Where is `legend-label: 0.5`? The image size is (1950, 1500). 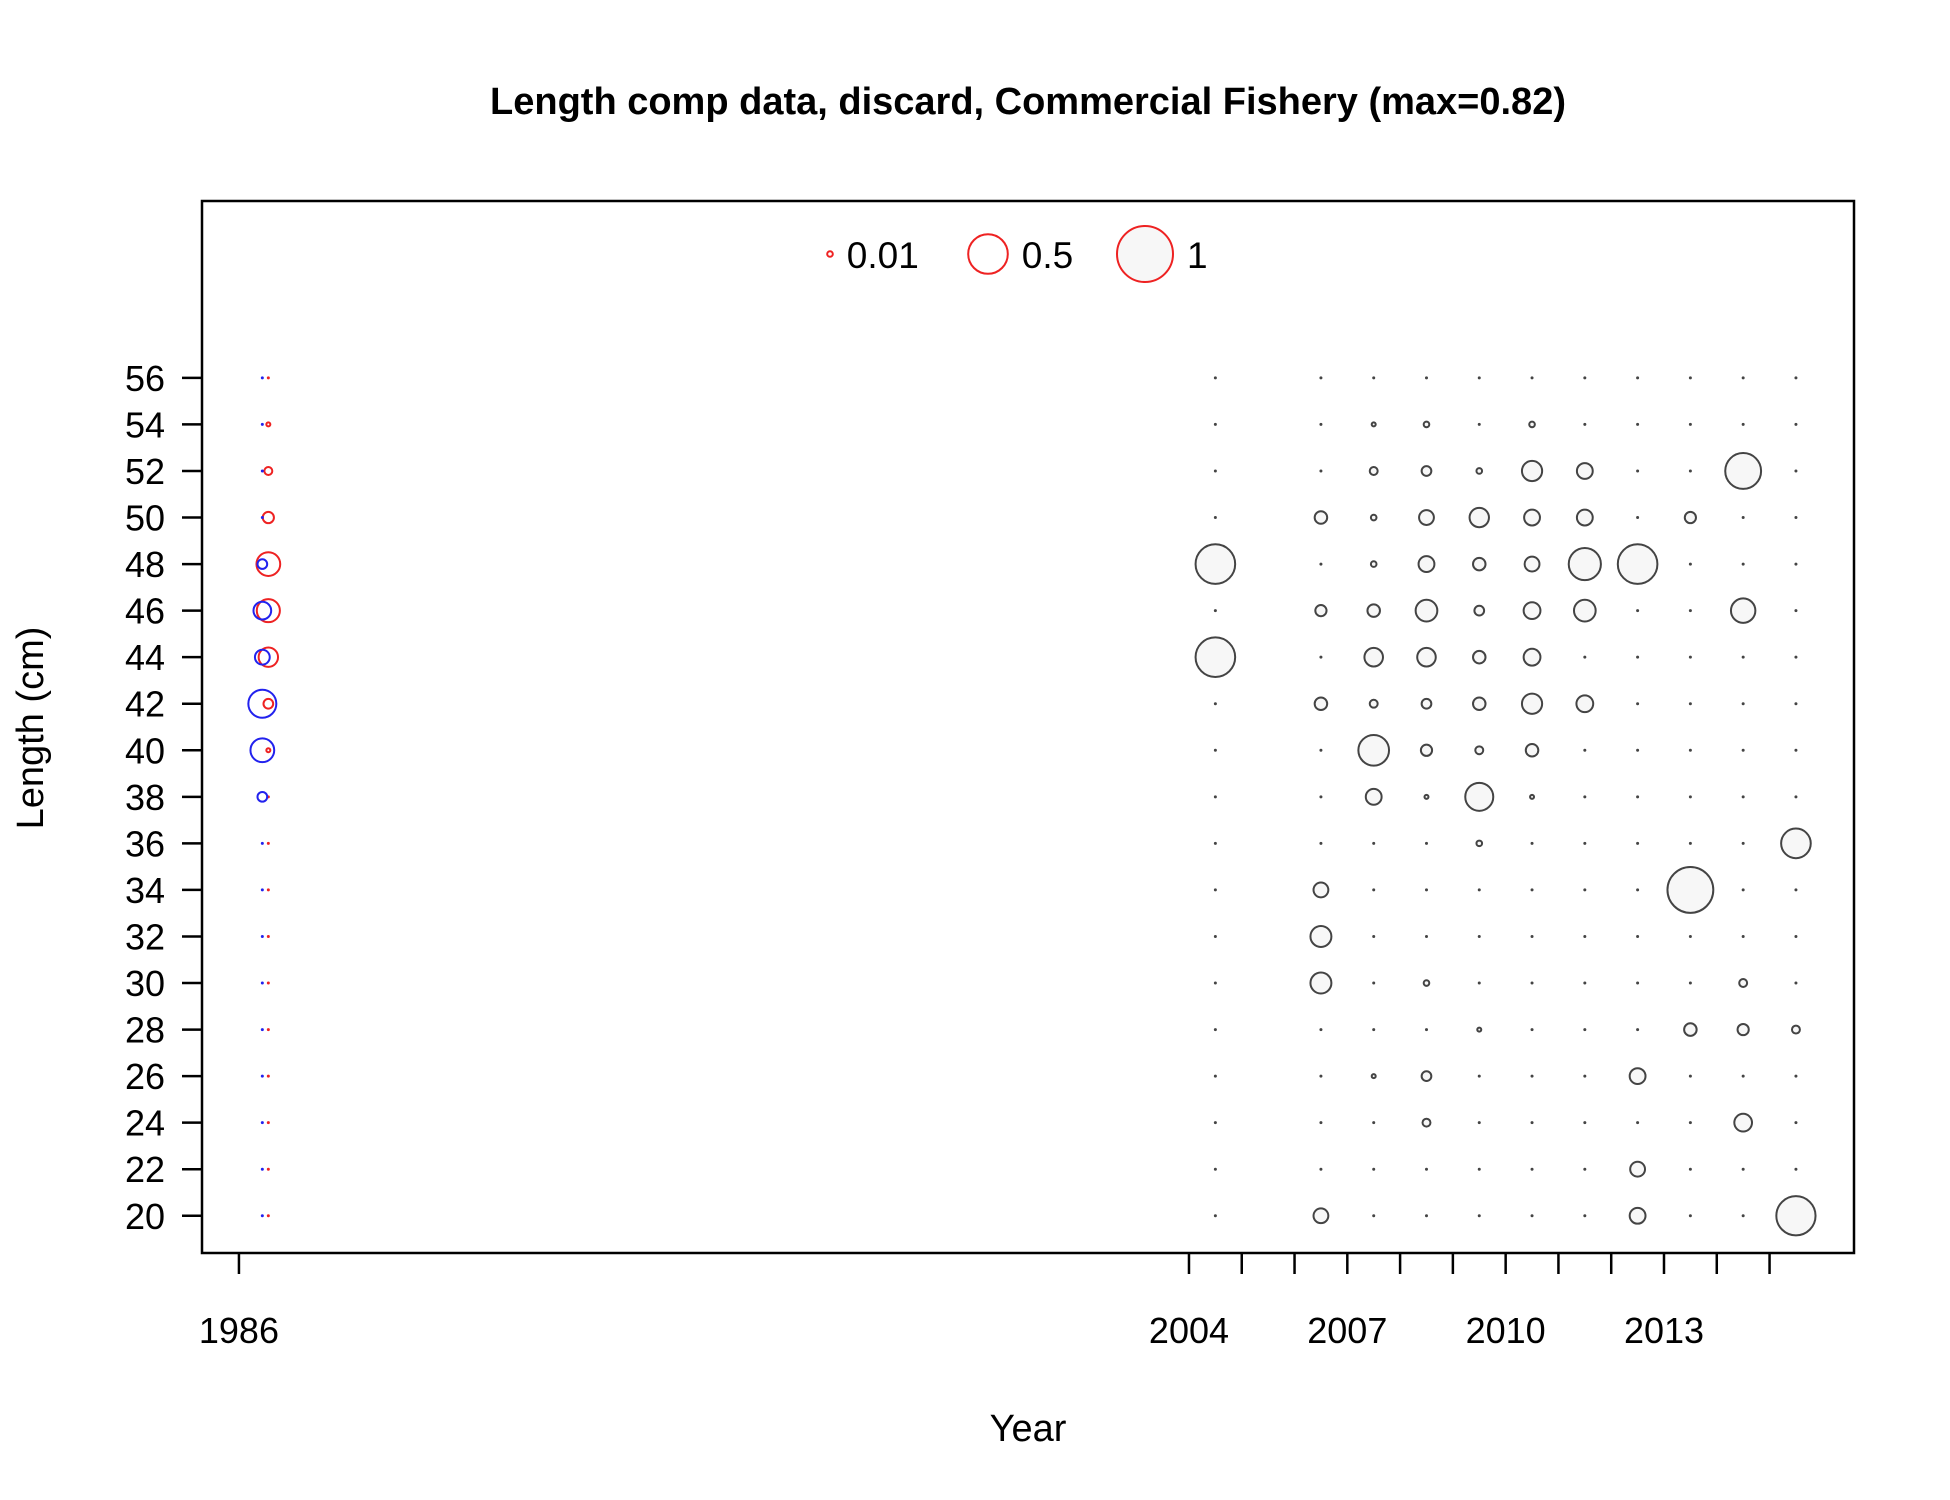
legend-label: 0.5 is located at coordinates (1047, 255).